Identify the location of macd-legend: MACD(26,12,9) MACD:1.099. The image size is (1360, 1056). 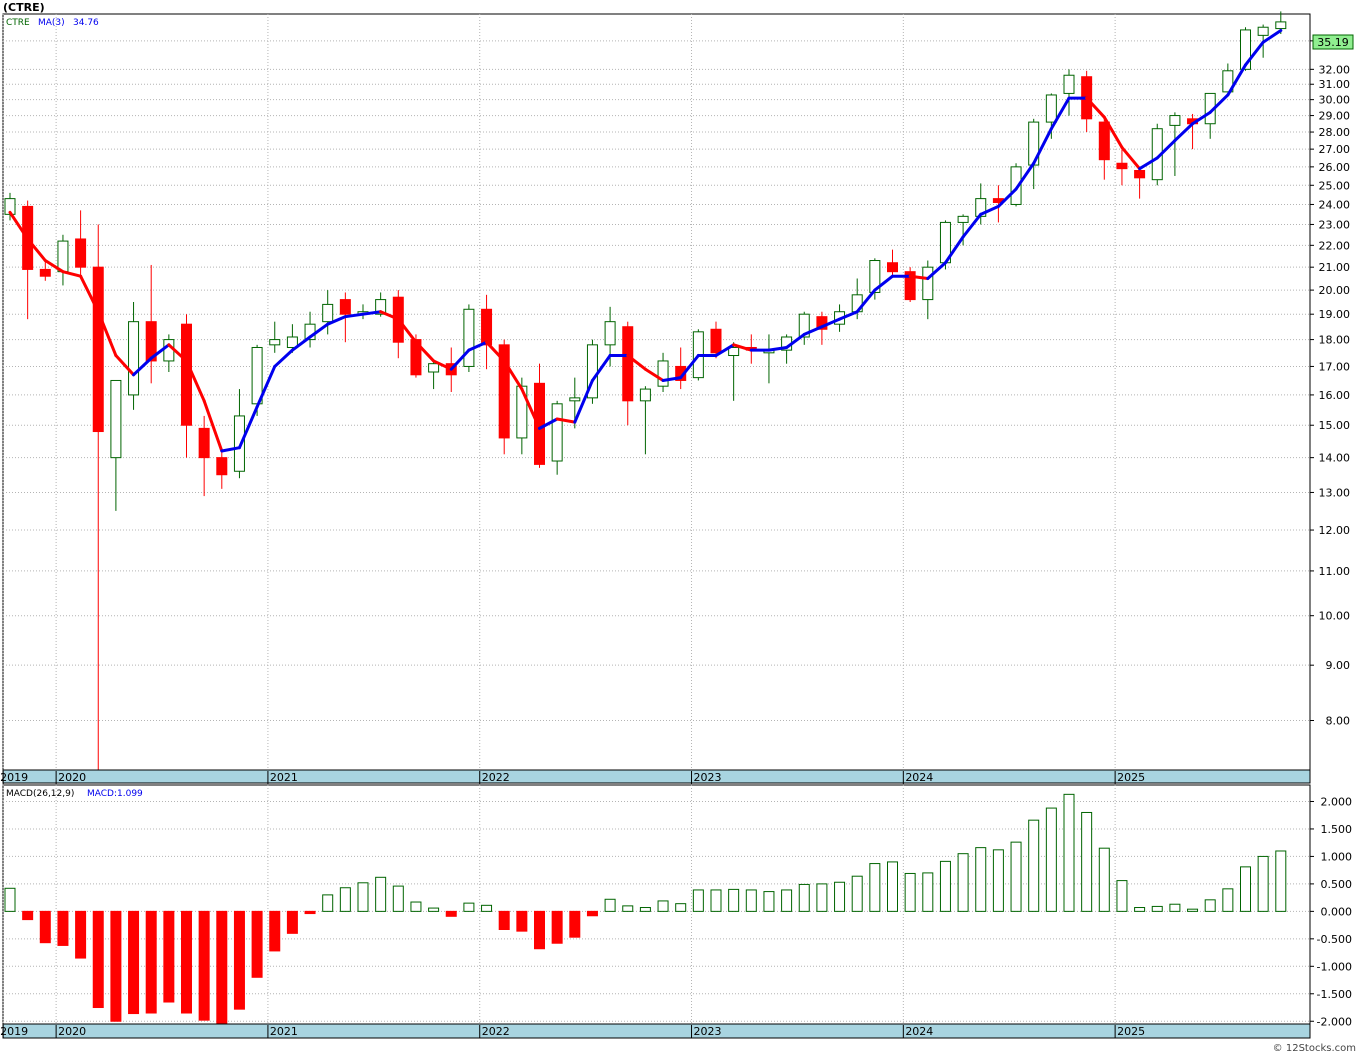
(74, 794).